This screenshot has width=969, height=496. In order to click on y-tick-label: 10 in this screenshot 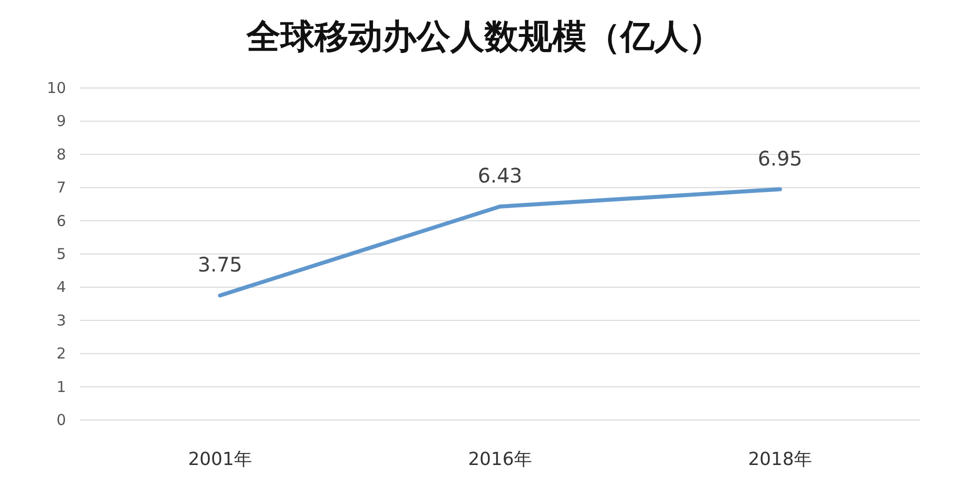, I will do `click(56, 88)`.